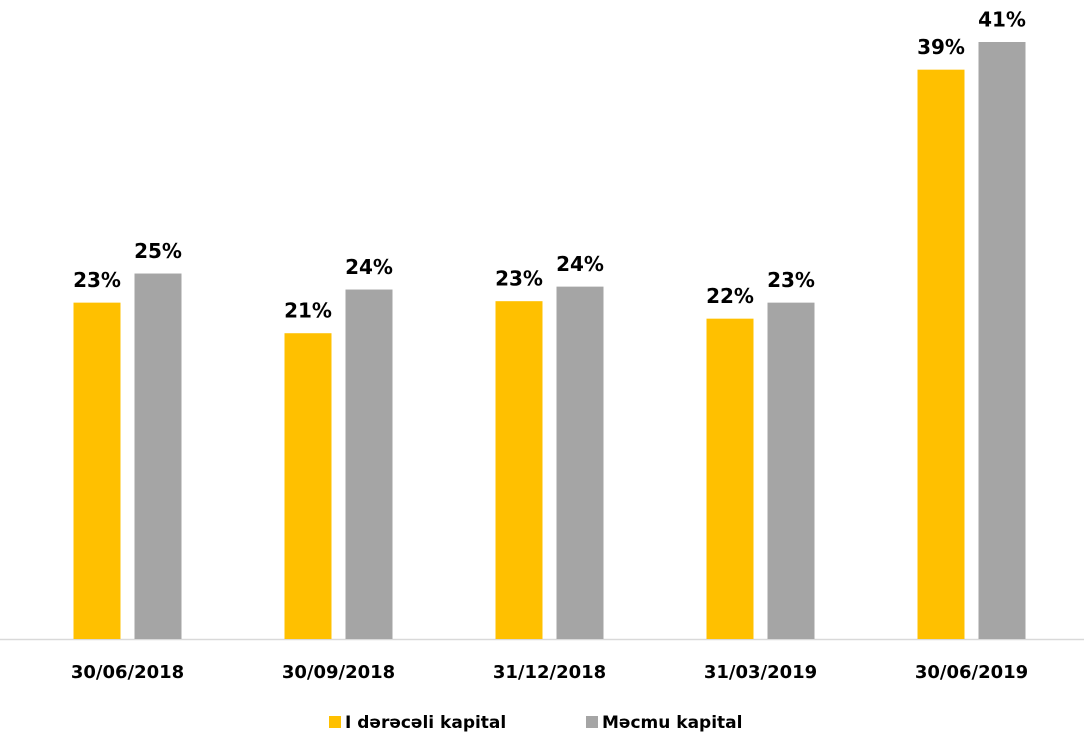  What do you see at coordinates (158, 251) in the screenshot?
I see `data-label: 25%` at bounding box center [158, 251].